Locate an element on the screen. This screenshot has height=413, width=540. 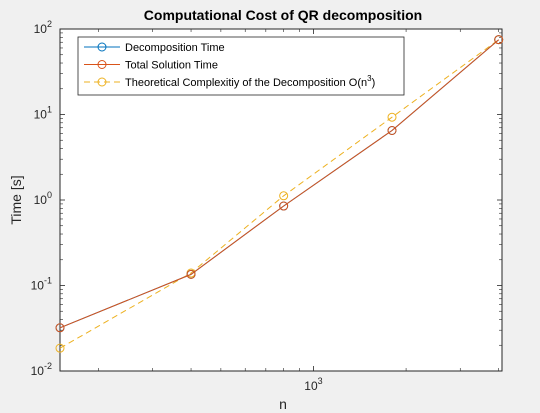
y-axis-label: Time [s] is located at coordinates (16, 199).